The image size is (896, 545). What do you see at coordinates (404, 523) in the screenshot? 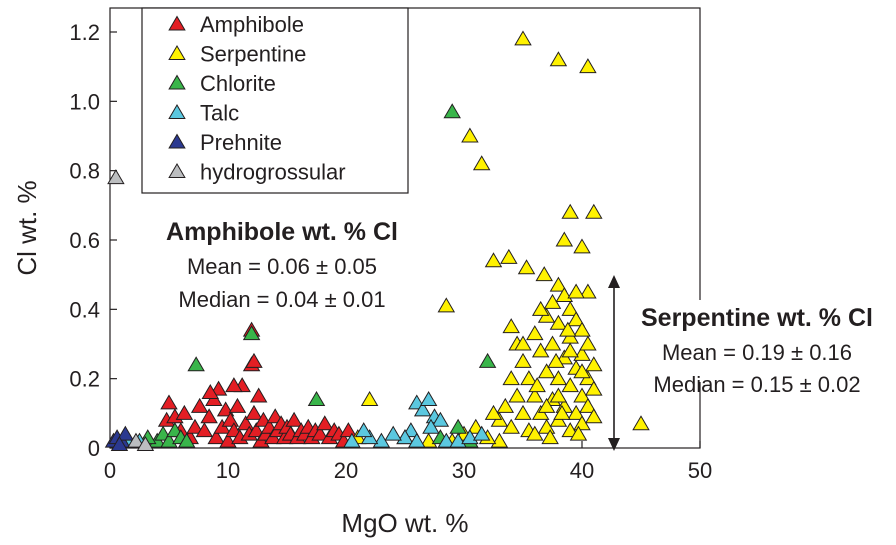
I see `x-axis-title: MgO wt. %` at bounding box center [404, 523].